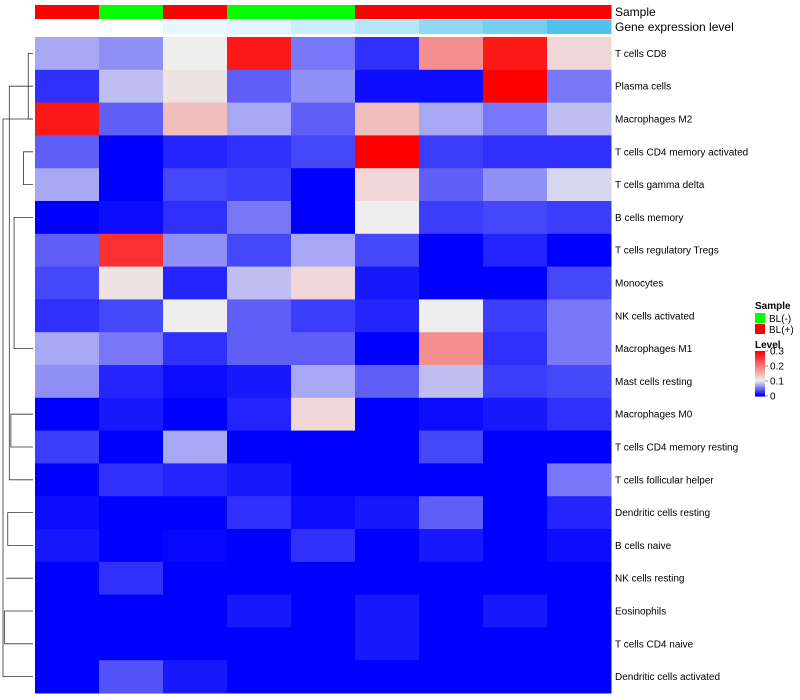 The image size is (800, 700). Describe the element at coordinates (681, 152) in the screenshot. I see `row-label: T cells CD4 memory activated` at that location.